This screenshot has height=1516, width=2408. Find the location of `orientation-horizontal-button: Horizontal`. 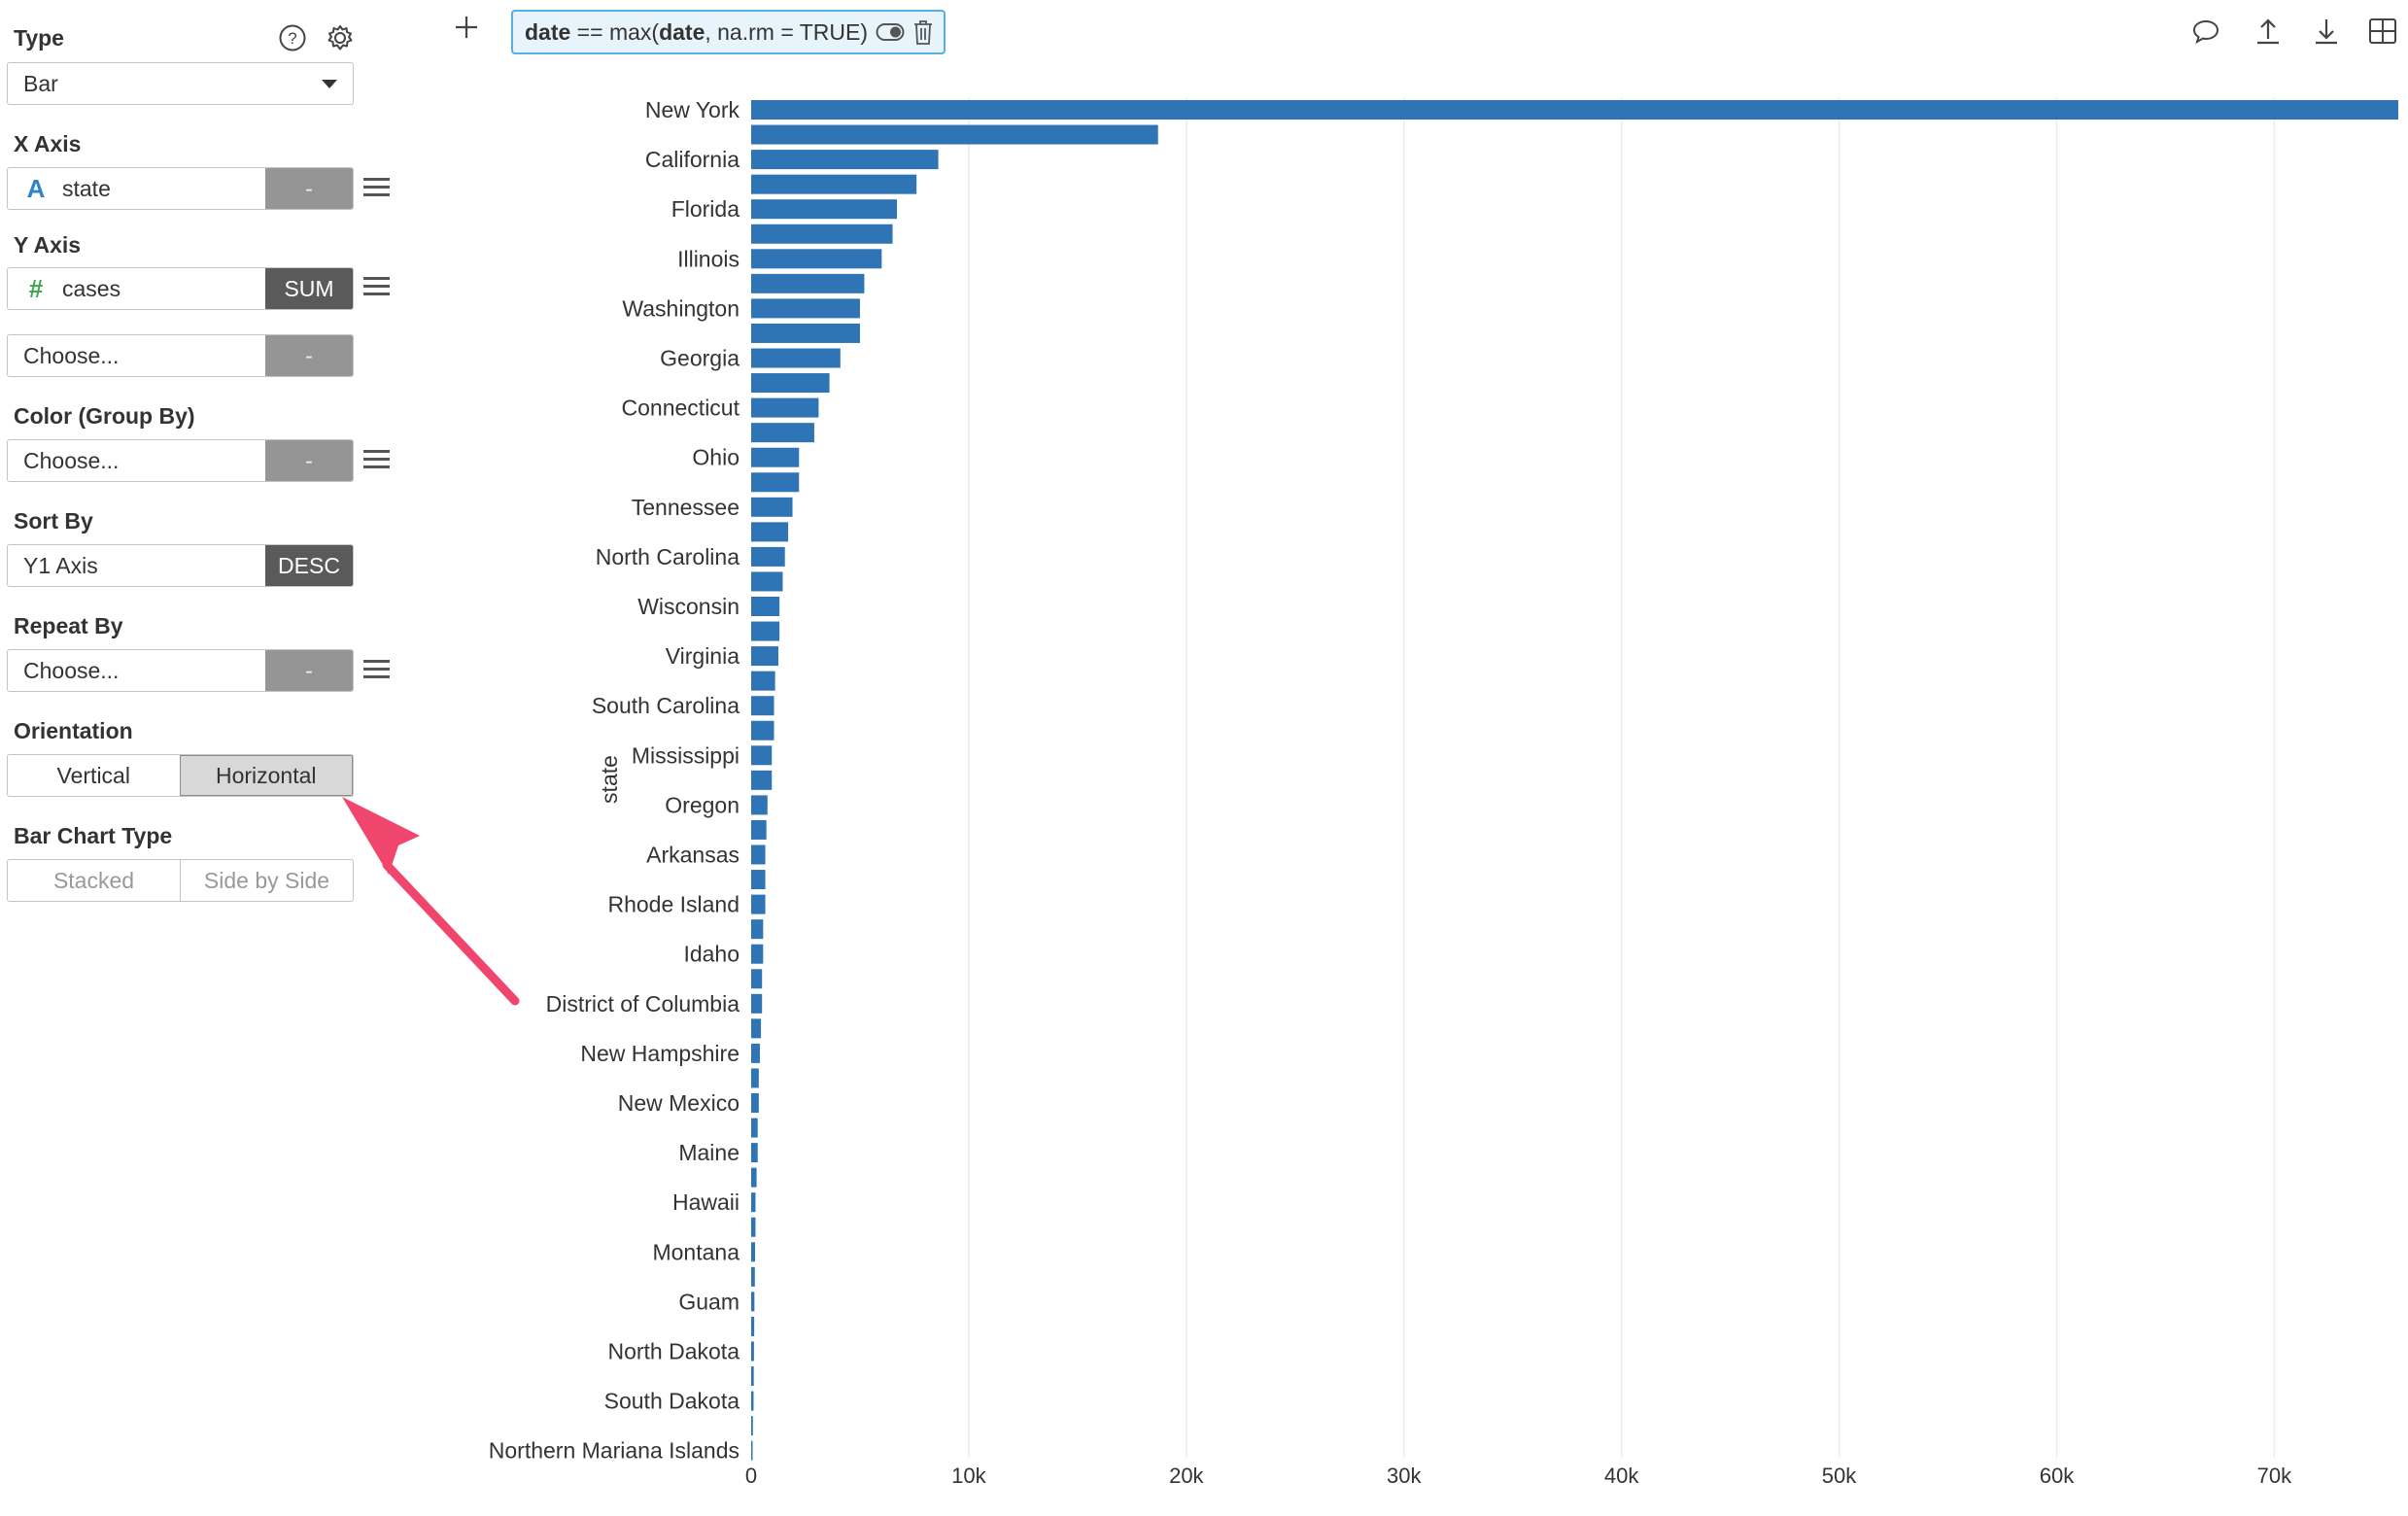

orientation-horizontal-button: Horizontal is located at coordinates (266, 775).